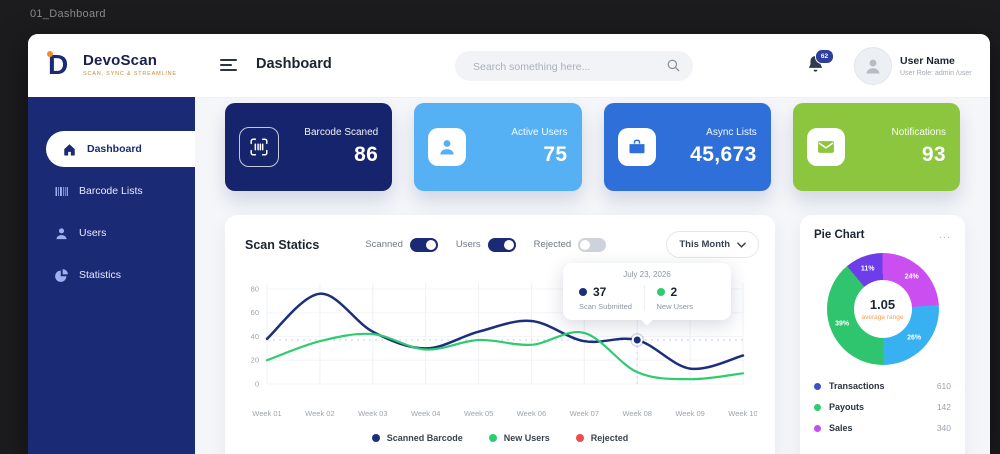  I want to click on legend-row: Transactions 610, so click(882, 386).